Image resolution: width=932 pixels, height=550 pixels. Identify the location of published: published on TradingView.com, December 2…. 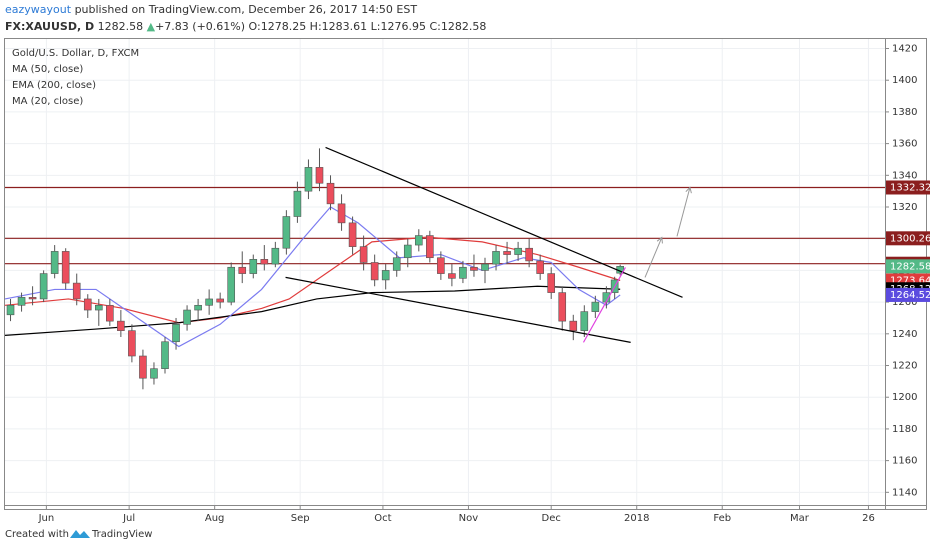
(246, 9).